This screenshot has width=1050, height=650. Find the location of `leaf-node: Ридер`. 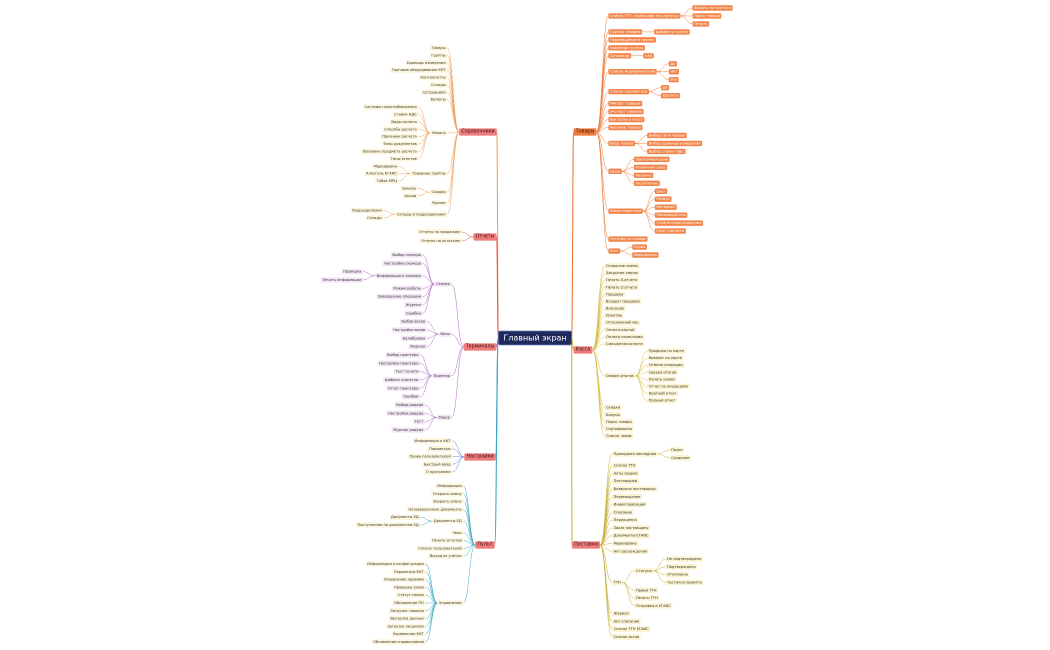

leaf-node: Ридер is located at coordinates (444, 417).